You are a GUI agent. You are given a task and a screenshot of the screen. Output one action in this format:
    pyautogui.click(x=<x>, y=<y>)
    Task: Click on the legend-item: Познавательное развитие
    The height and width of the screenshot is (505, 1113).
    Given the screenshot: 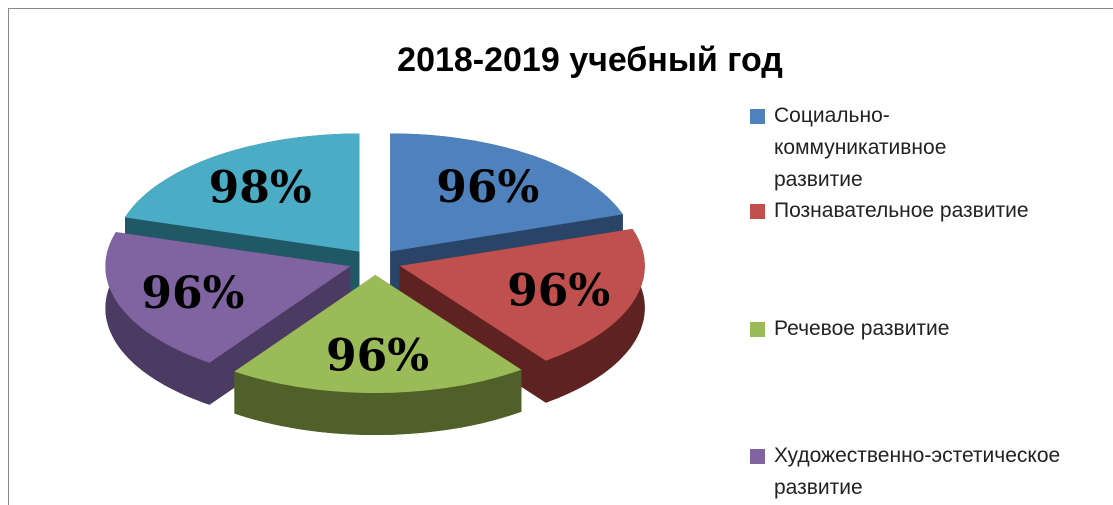 What is the action you would take?
    pyautogui.click(x=927, y=211)
    